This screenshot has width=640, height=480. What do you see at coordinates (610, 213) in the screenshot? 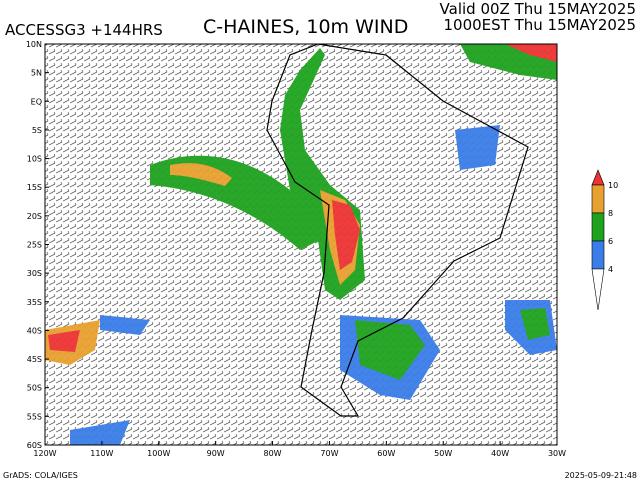
I see `colorbar-label: 8` at bounding box center [610, 213].